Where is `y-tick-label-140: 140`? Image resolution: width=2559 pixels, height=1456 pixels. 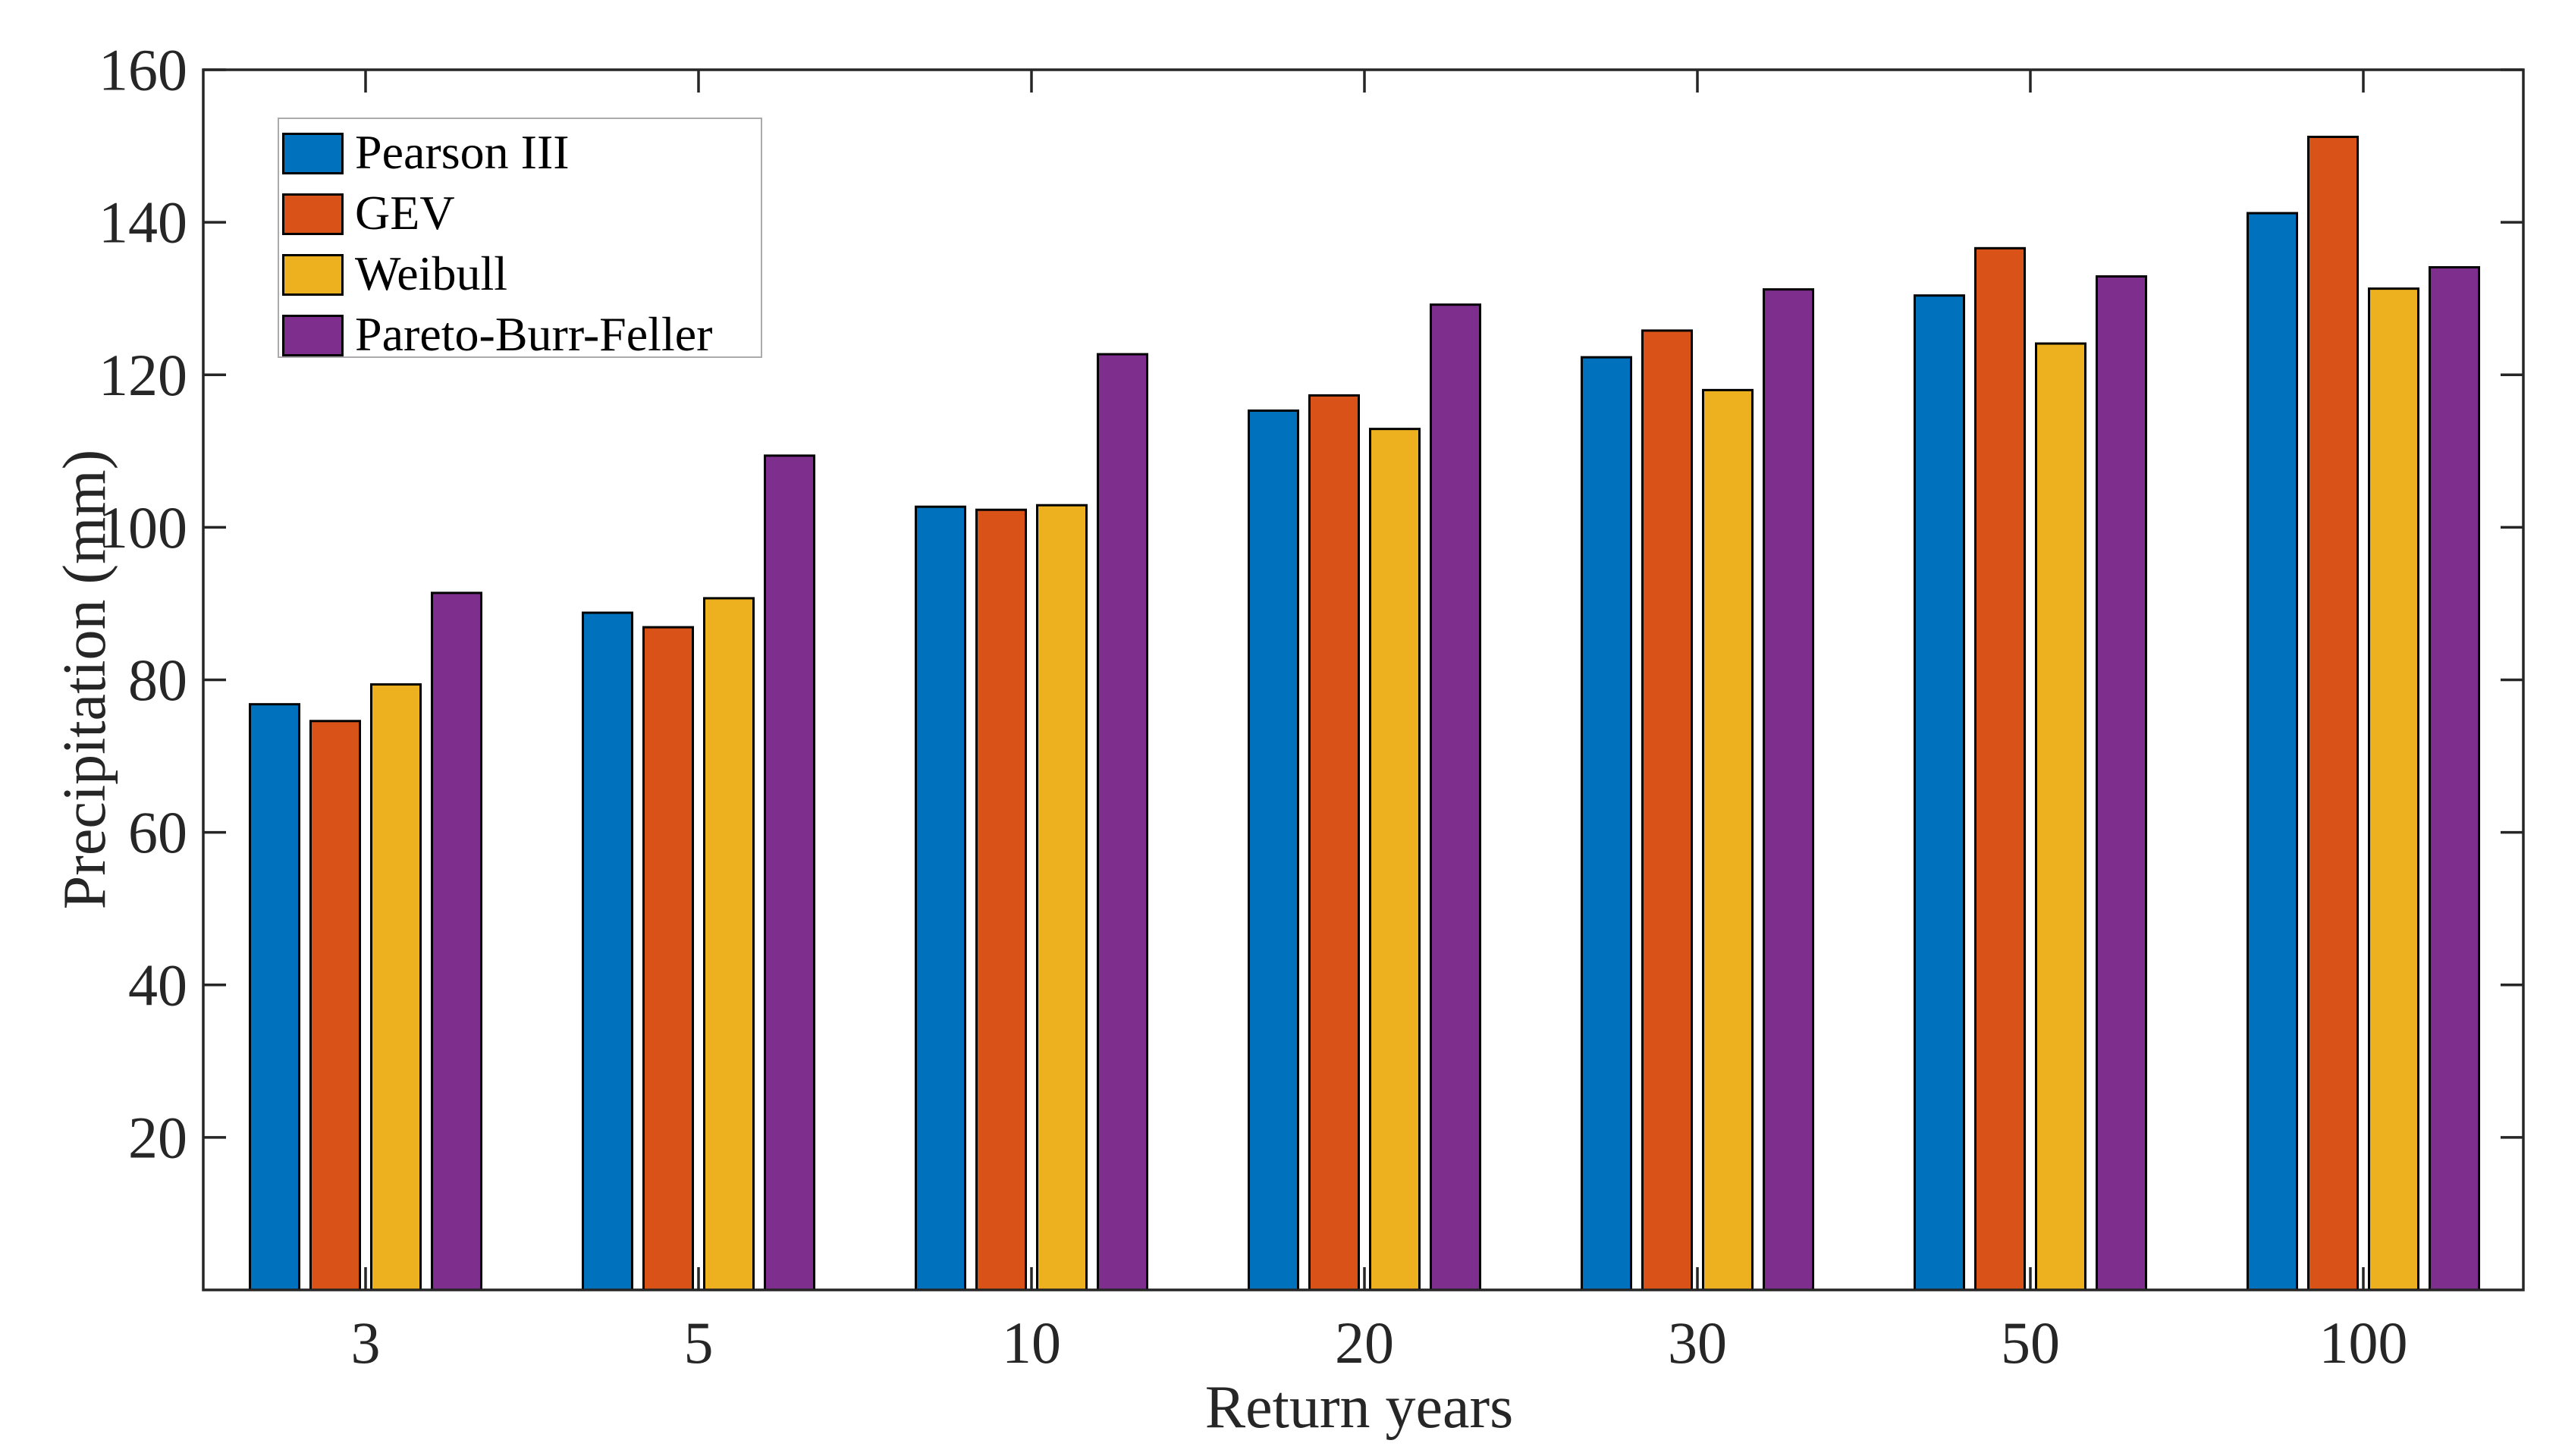 y-tick-label-140: 140 is located at coordinates (143, 223).